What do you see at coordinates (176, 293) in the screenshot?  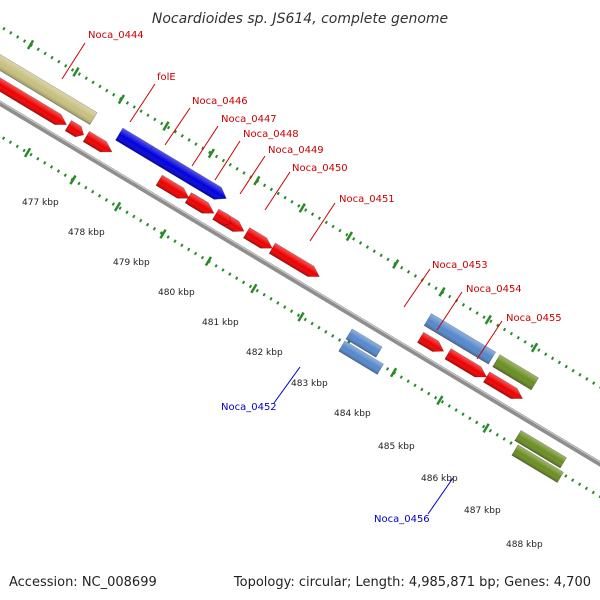 I see `tick-label: 480 kbp` at bounding box center [176, 293].